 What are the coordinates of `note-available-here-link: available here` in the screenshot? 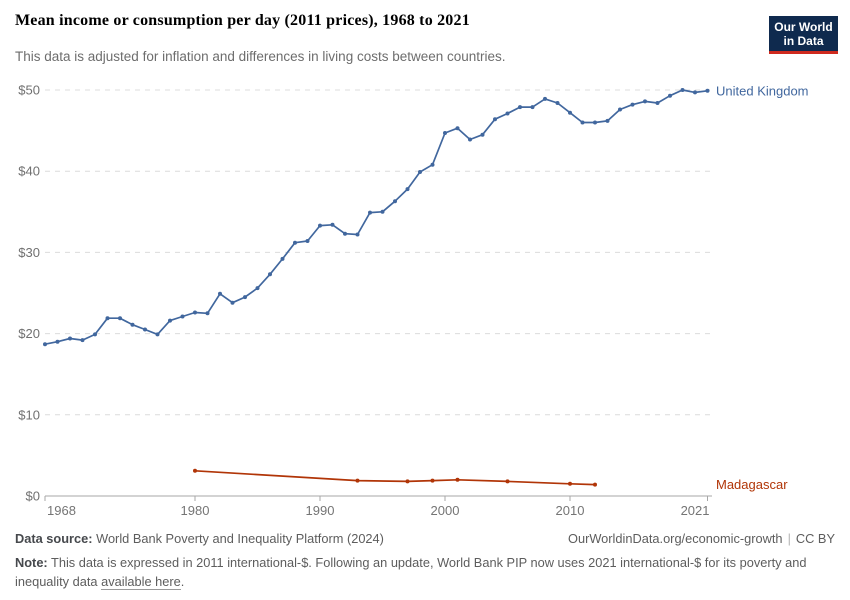 It's located at (141, 581).